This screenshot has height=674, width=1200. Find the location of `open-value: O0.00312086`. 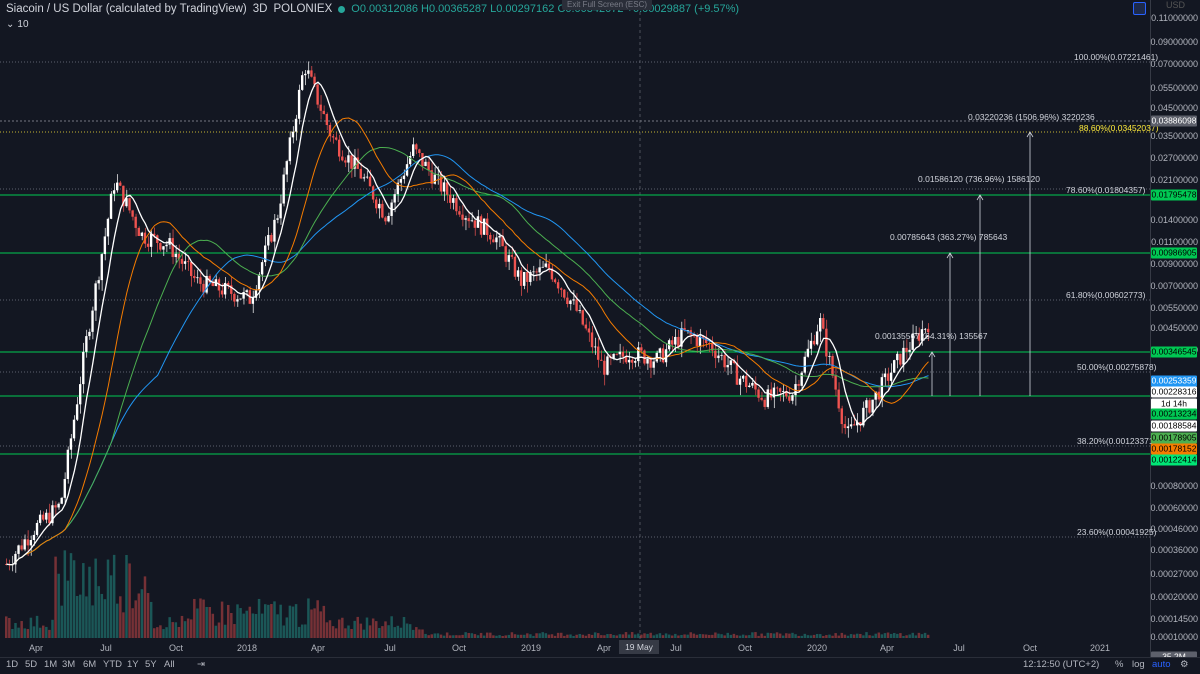

open-value: O0.00312086 is located at coordinates (384, 9).